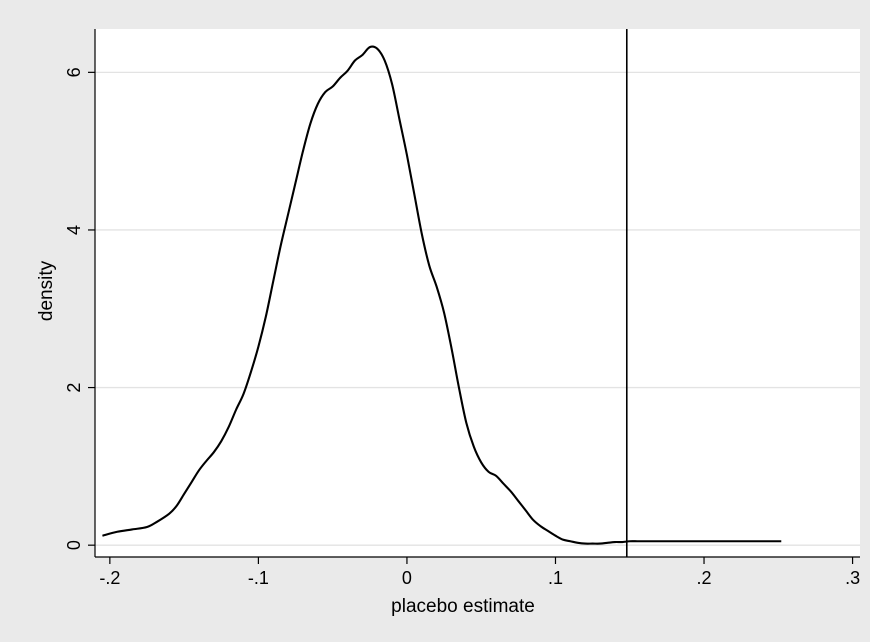 This screenshot has height=642, width=870. Describe the element at coordinates (852, 578) in the screenshot. I see `x-tick-label: .3` at that location.